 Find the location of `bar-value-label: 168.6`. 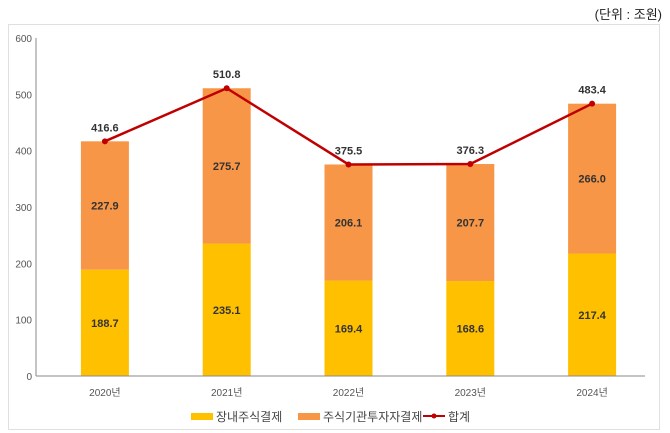

bar-value-label: 168.6 is located at coordinates (471, 330).